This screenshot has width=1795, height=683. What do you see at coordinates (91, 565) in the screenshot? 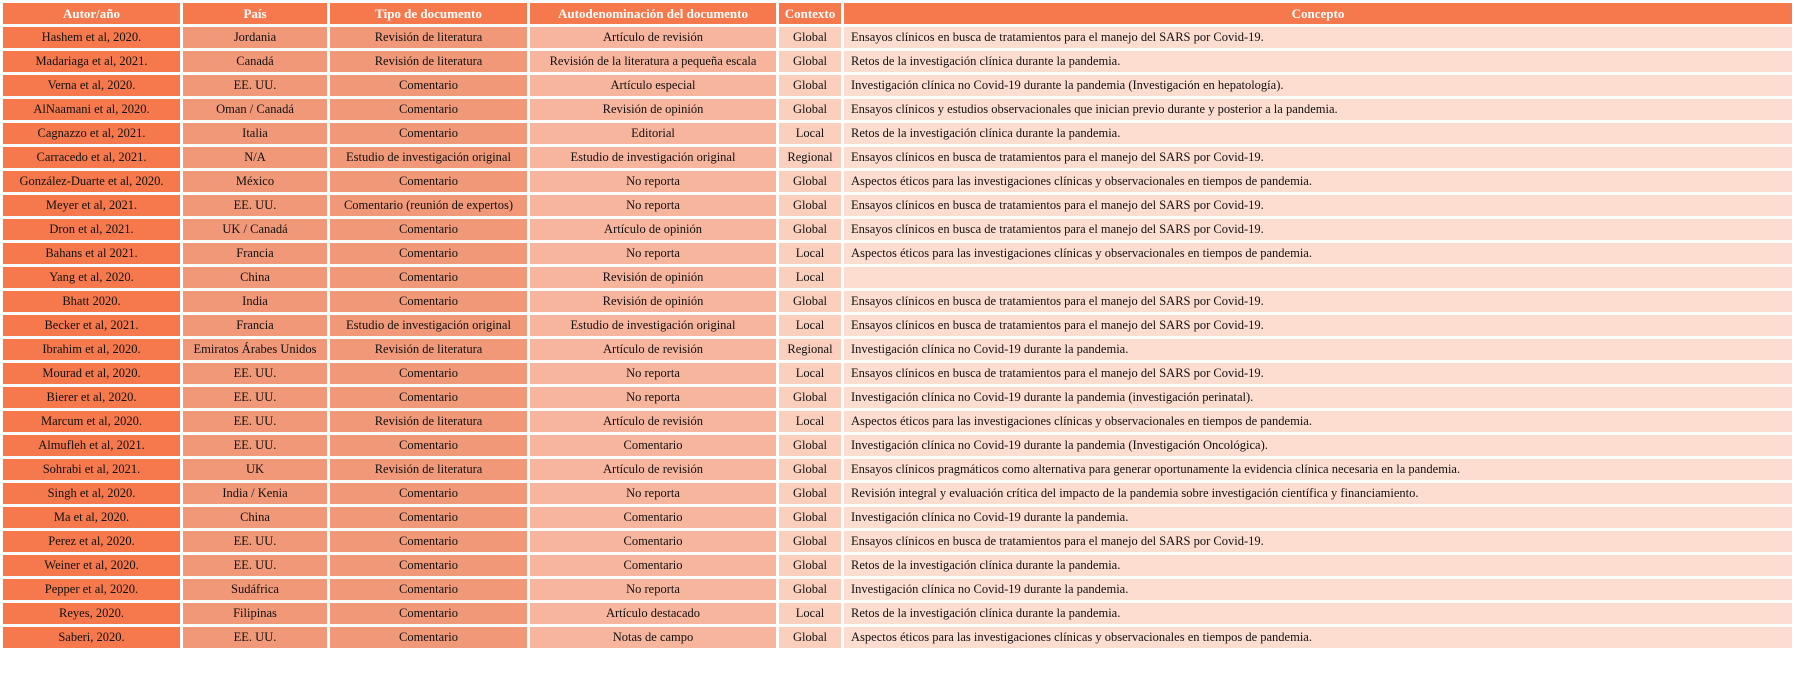
I see `cell-autor: Weiner et al, 2020.` at bounding box center [91, 565].